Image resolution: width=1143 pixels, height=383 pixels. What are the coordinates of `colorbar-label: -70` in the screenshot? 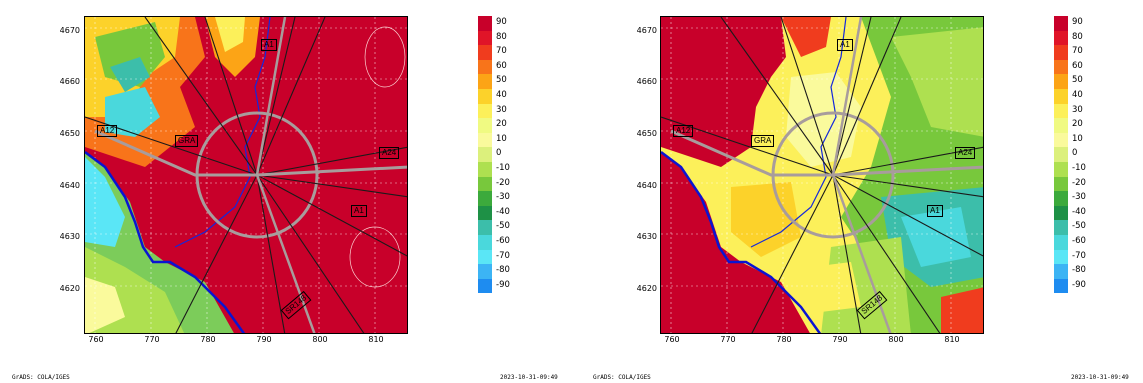 It's located at (1079, 255).